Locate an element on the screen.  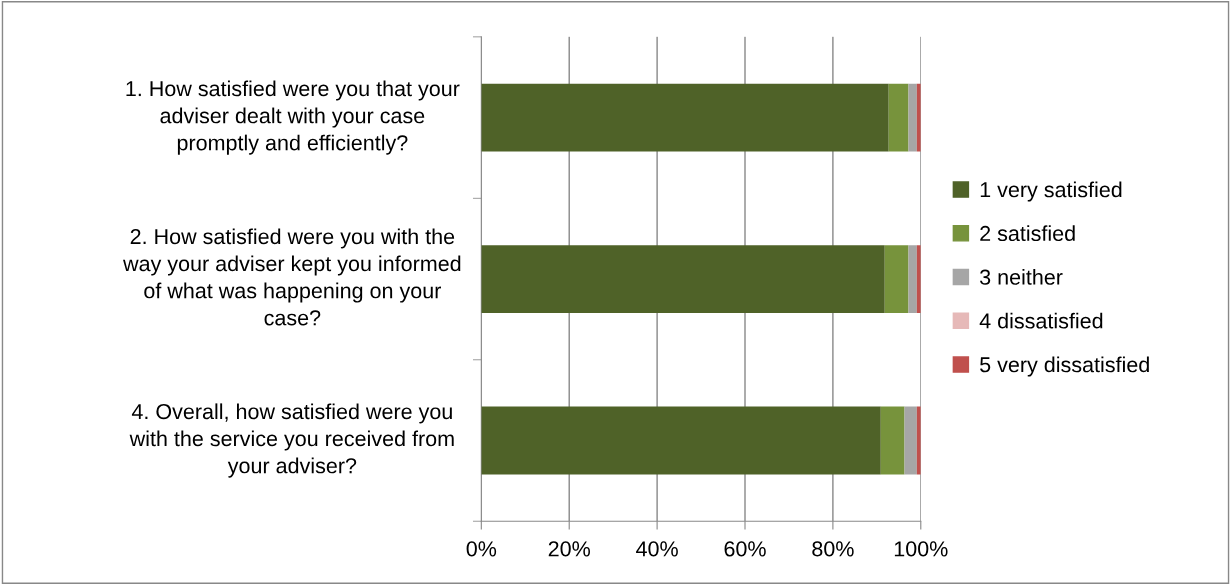
x-tick-label: 100% is located at coordinates (921, 549).